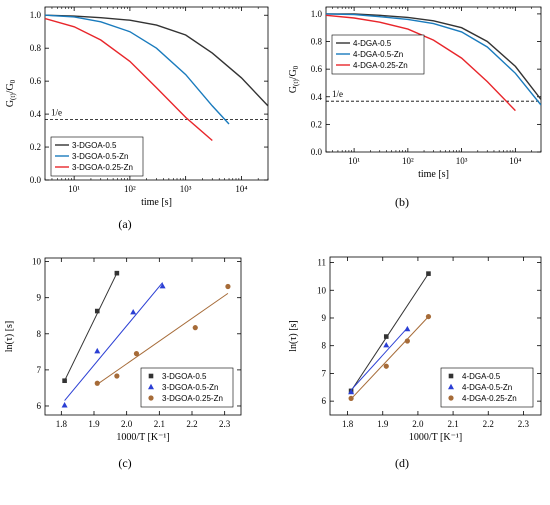  I want to click on x-axis-label: time [s], so click(433, 174).